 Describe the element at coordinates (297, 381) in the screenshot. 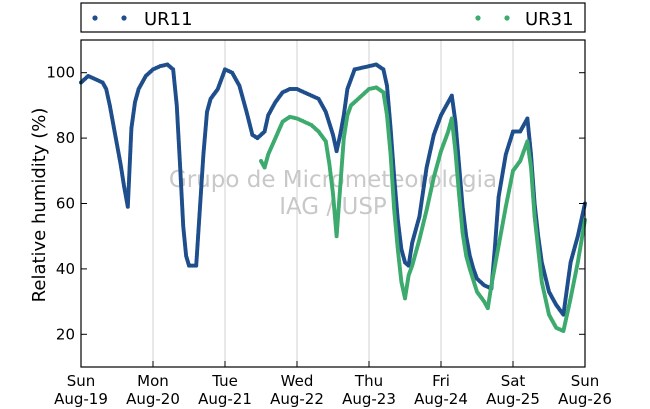

I see `x-tick-day-3: Wed` at that location.